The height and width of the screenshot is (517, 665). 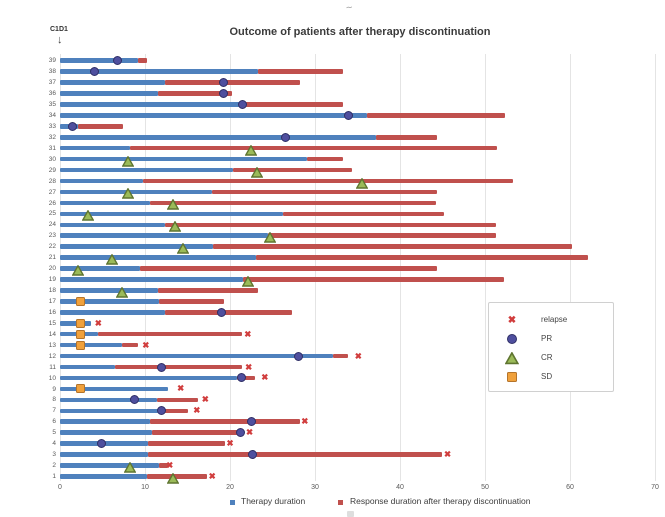 What do you see at coordinates (52, 291) in the screenshot?
I see `y-axis-label: 18` at bounding box center [52, 291].